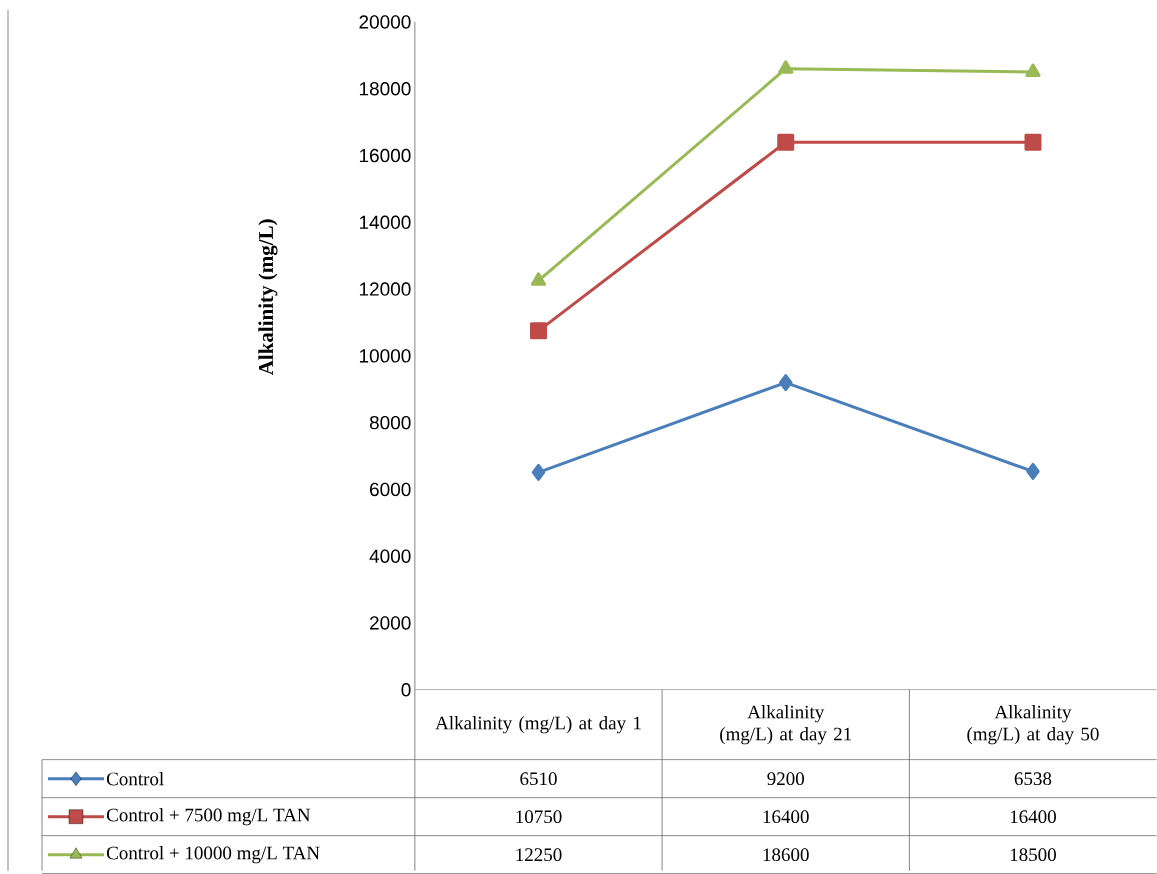  What do you see at coordinates (406, 689) in the screenshot?
I see `y-tick-label: 0` at bounding box center [406, 689].